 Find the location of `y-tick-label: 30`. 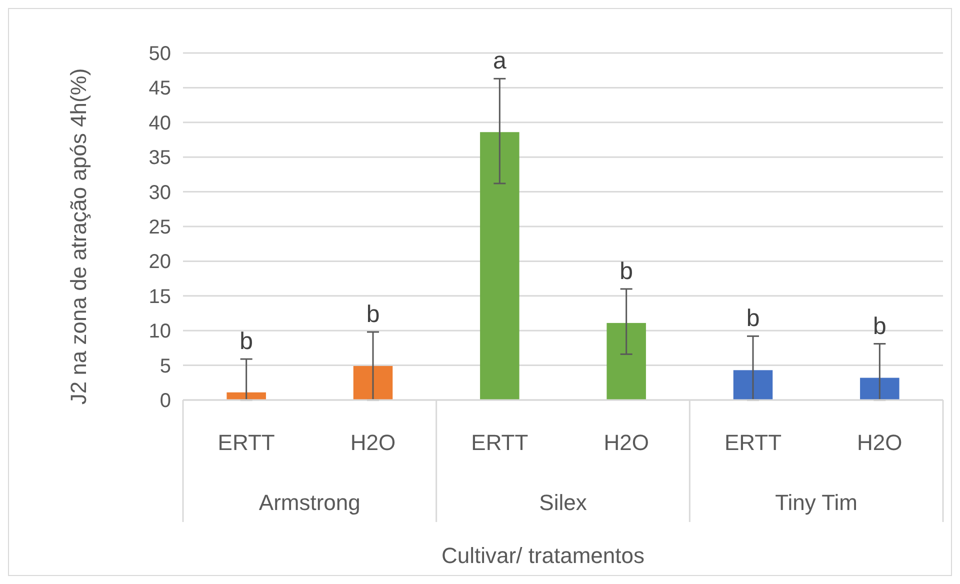

y-tick-label: 30 is located at coordinates (159, 193).